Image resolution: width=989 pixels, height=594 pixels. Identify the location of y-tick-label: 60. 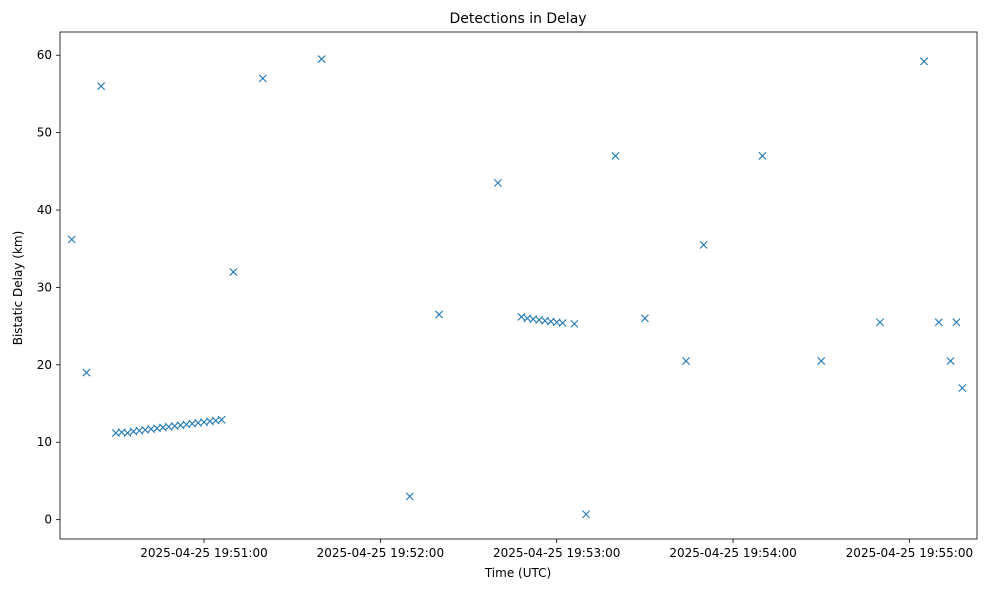
(44, 55).